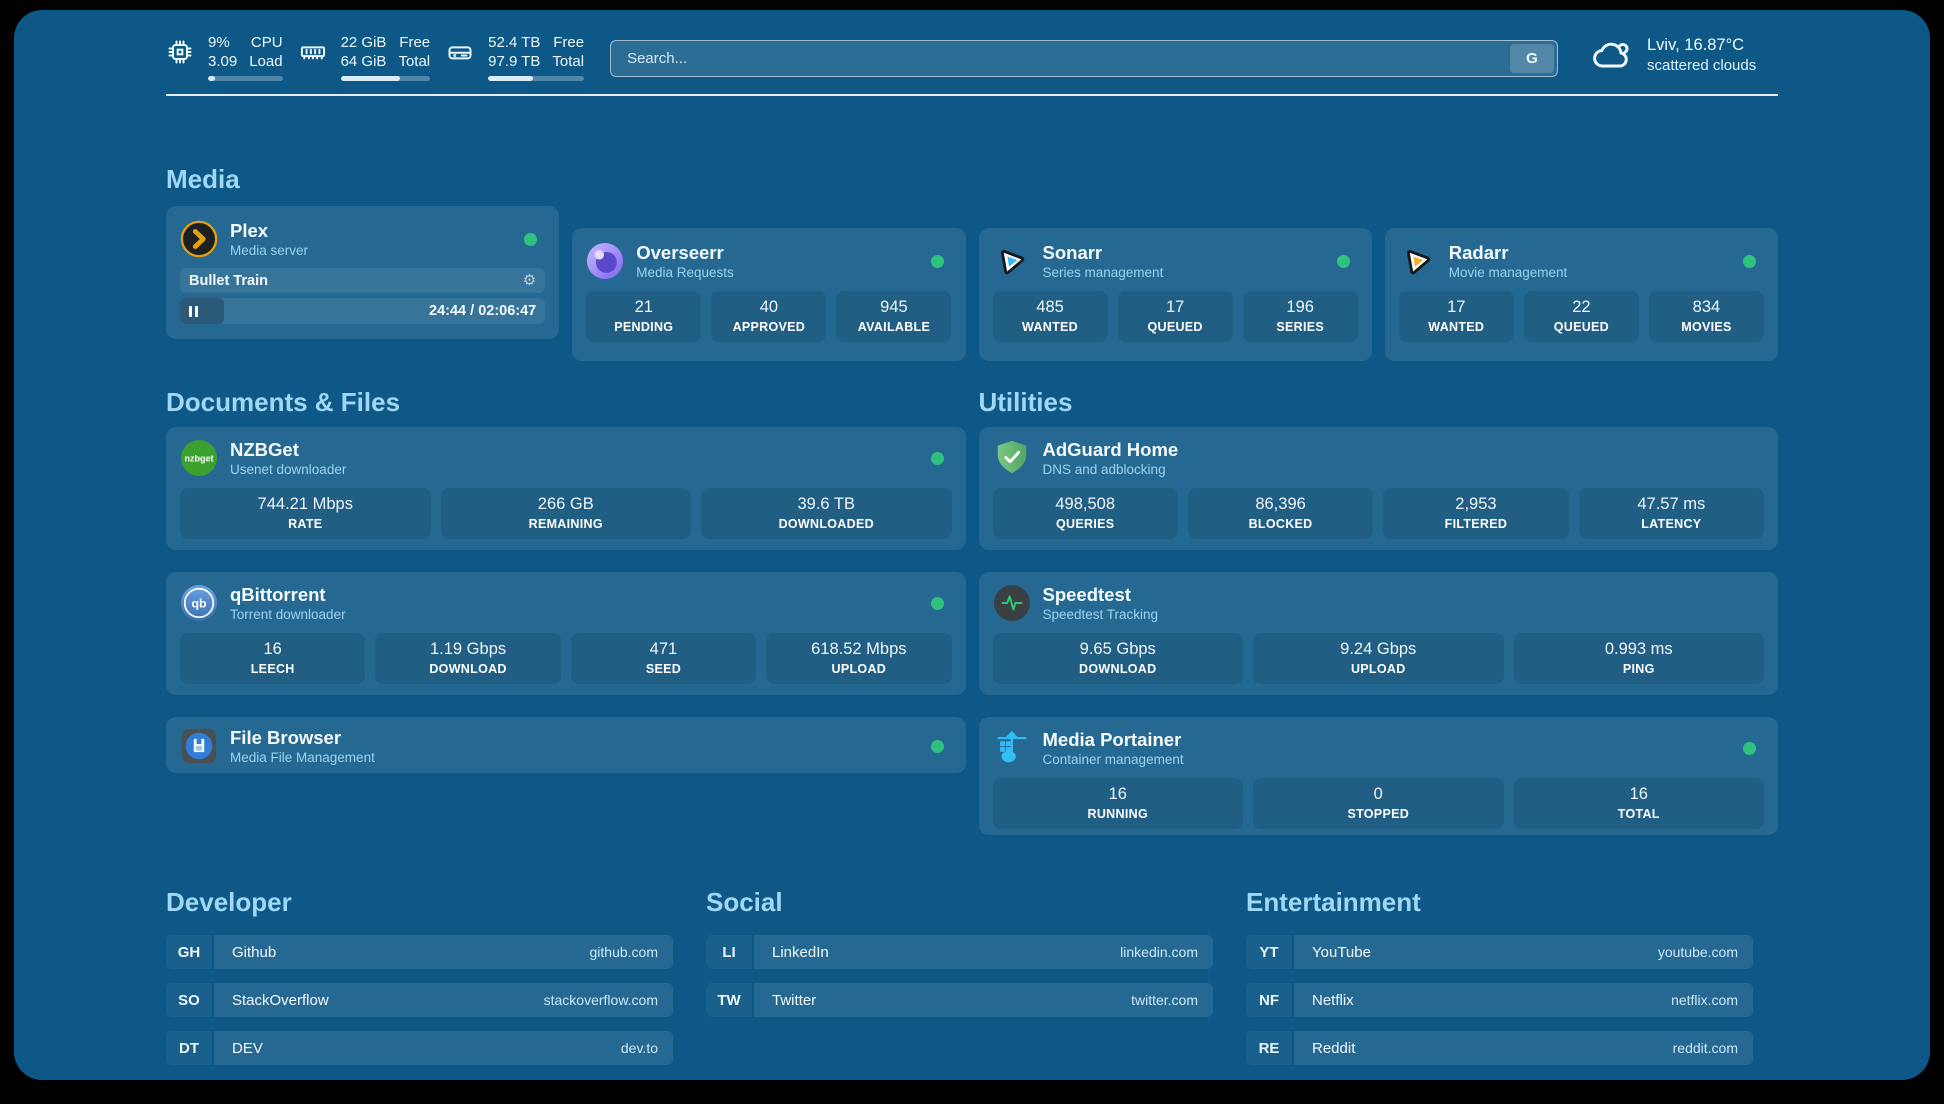  Describe the element at coordinates (1334, 1048) in the screenshot. I see `bookmark-name: Reddit` at that location.